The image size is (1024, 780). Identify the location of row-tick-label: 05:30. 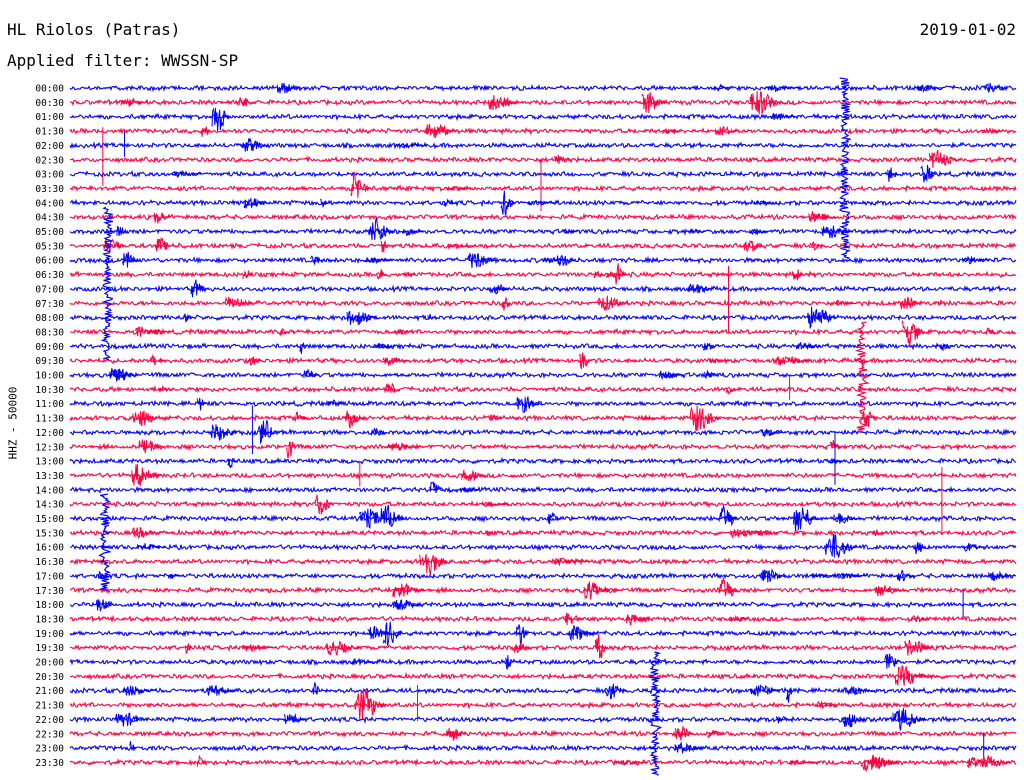
(49, 246).